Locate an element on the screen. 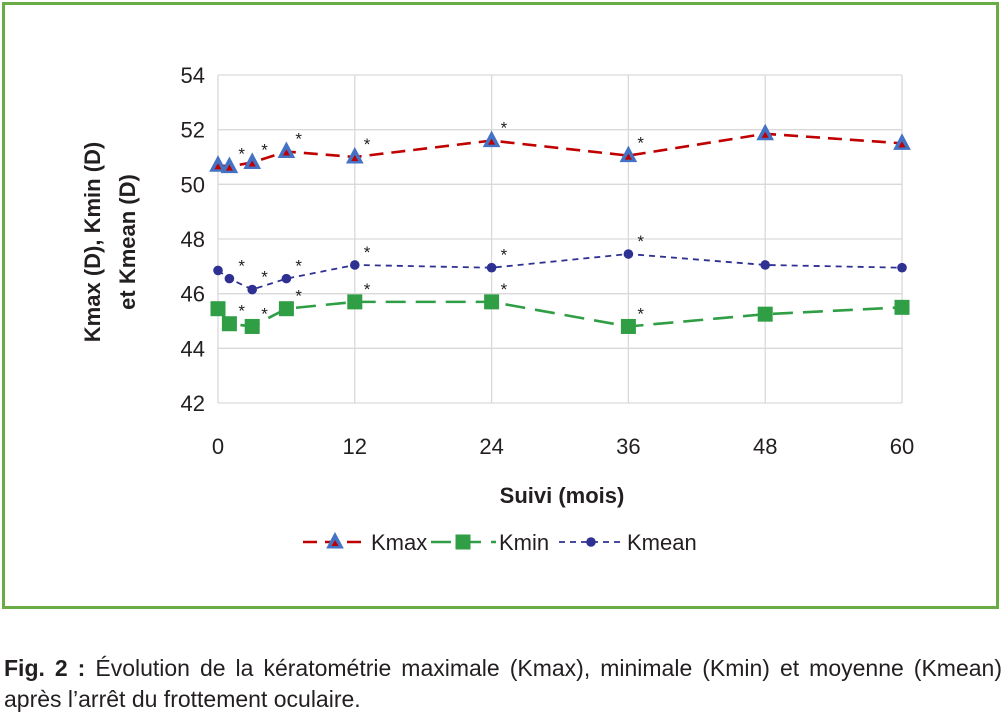  legend-label-kmean: Kmean is located at coordinates (662, 542).